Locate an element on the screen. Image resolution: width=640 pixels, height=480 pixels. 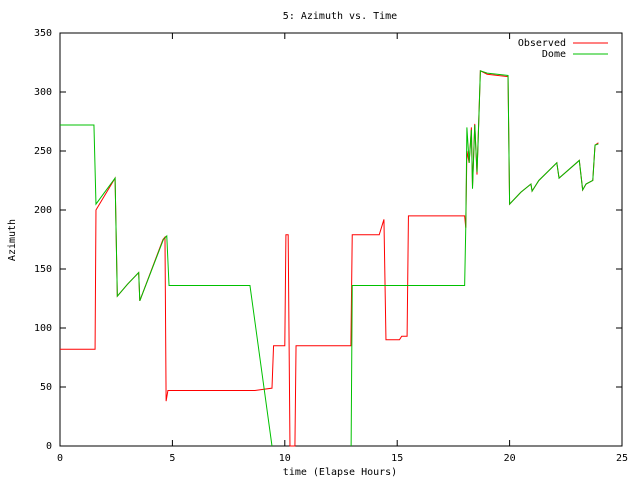
y-tick-label: 50 is located at coordinates (46, 387).